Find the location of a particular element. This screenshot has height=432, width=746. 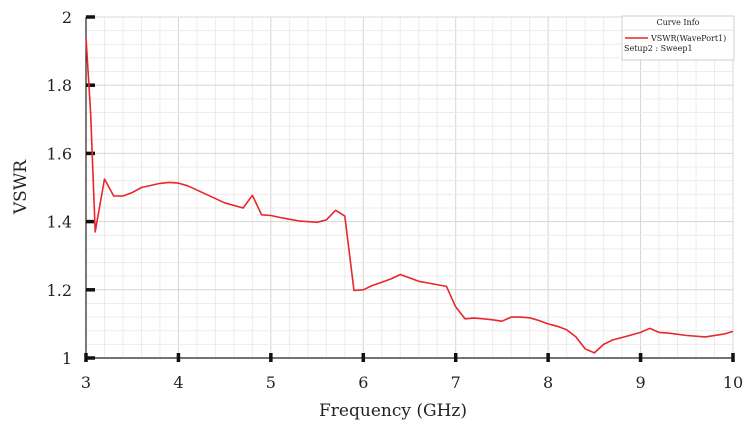

y-axis-label: VSWR is located at coordinates (21, 187).